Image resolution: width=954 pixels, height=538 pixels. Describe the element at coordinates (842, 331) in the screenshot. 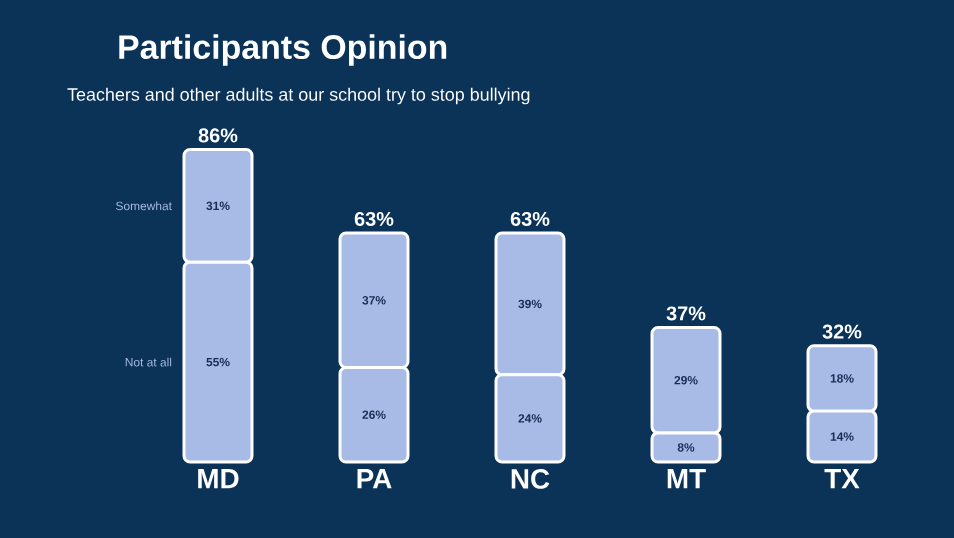

I see `total-label: 32%` at that location.